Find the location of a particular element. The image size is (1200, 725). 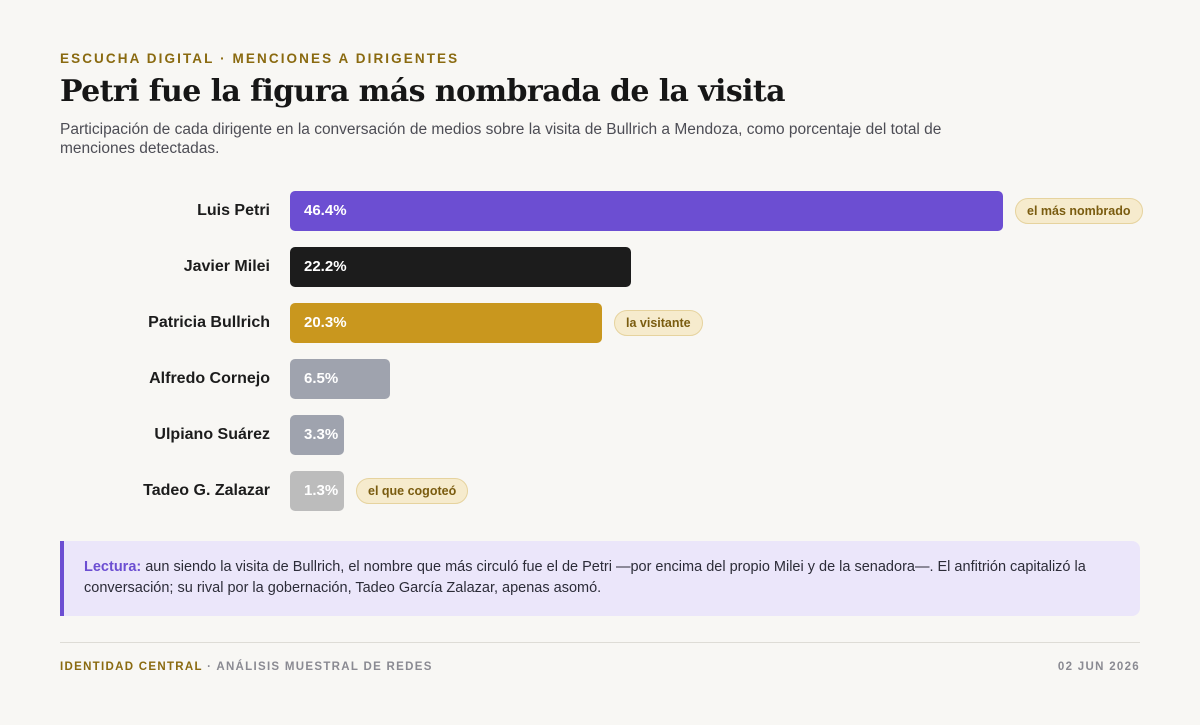

footer-brand: IDENTIDAD CENTRAL is located at coordinates (131, 667).